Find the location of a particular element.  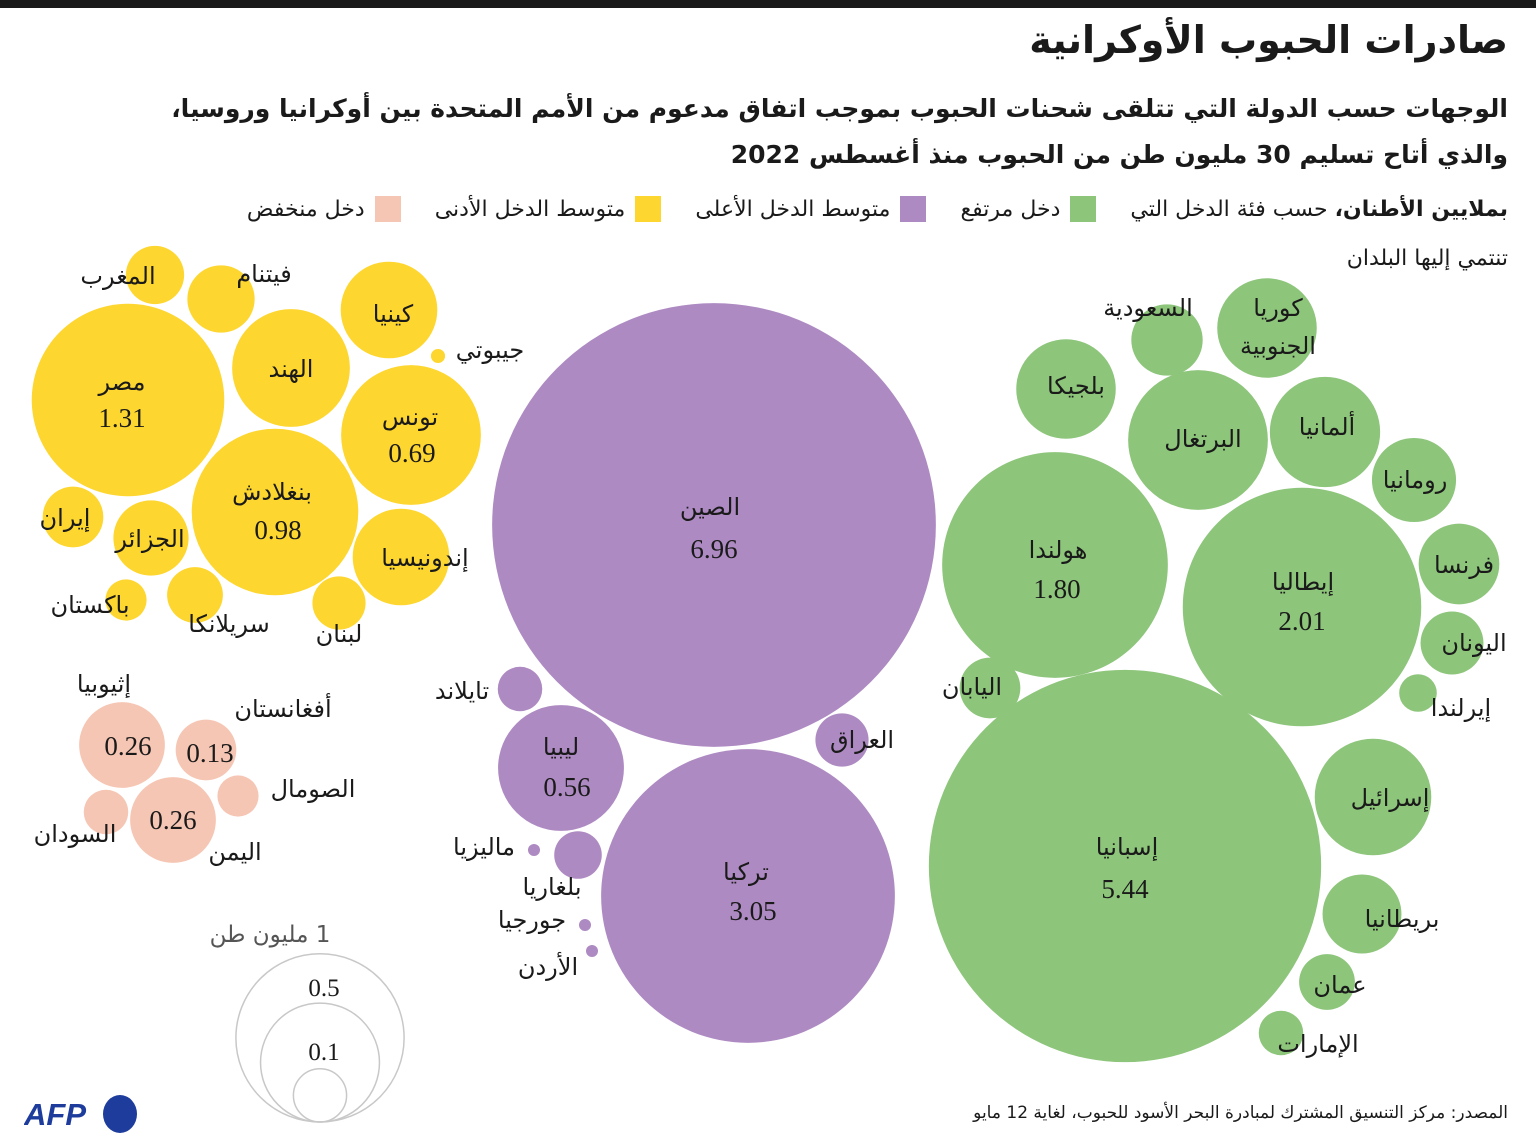

size-legend-value: 0.5 is located at coordinates (323, 988).